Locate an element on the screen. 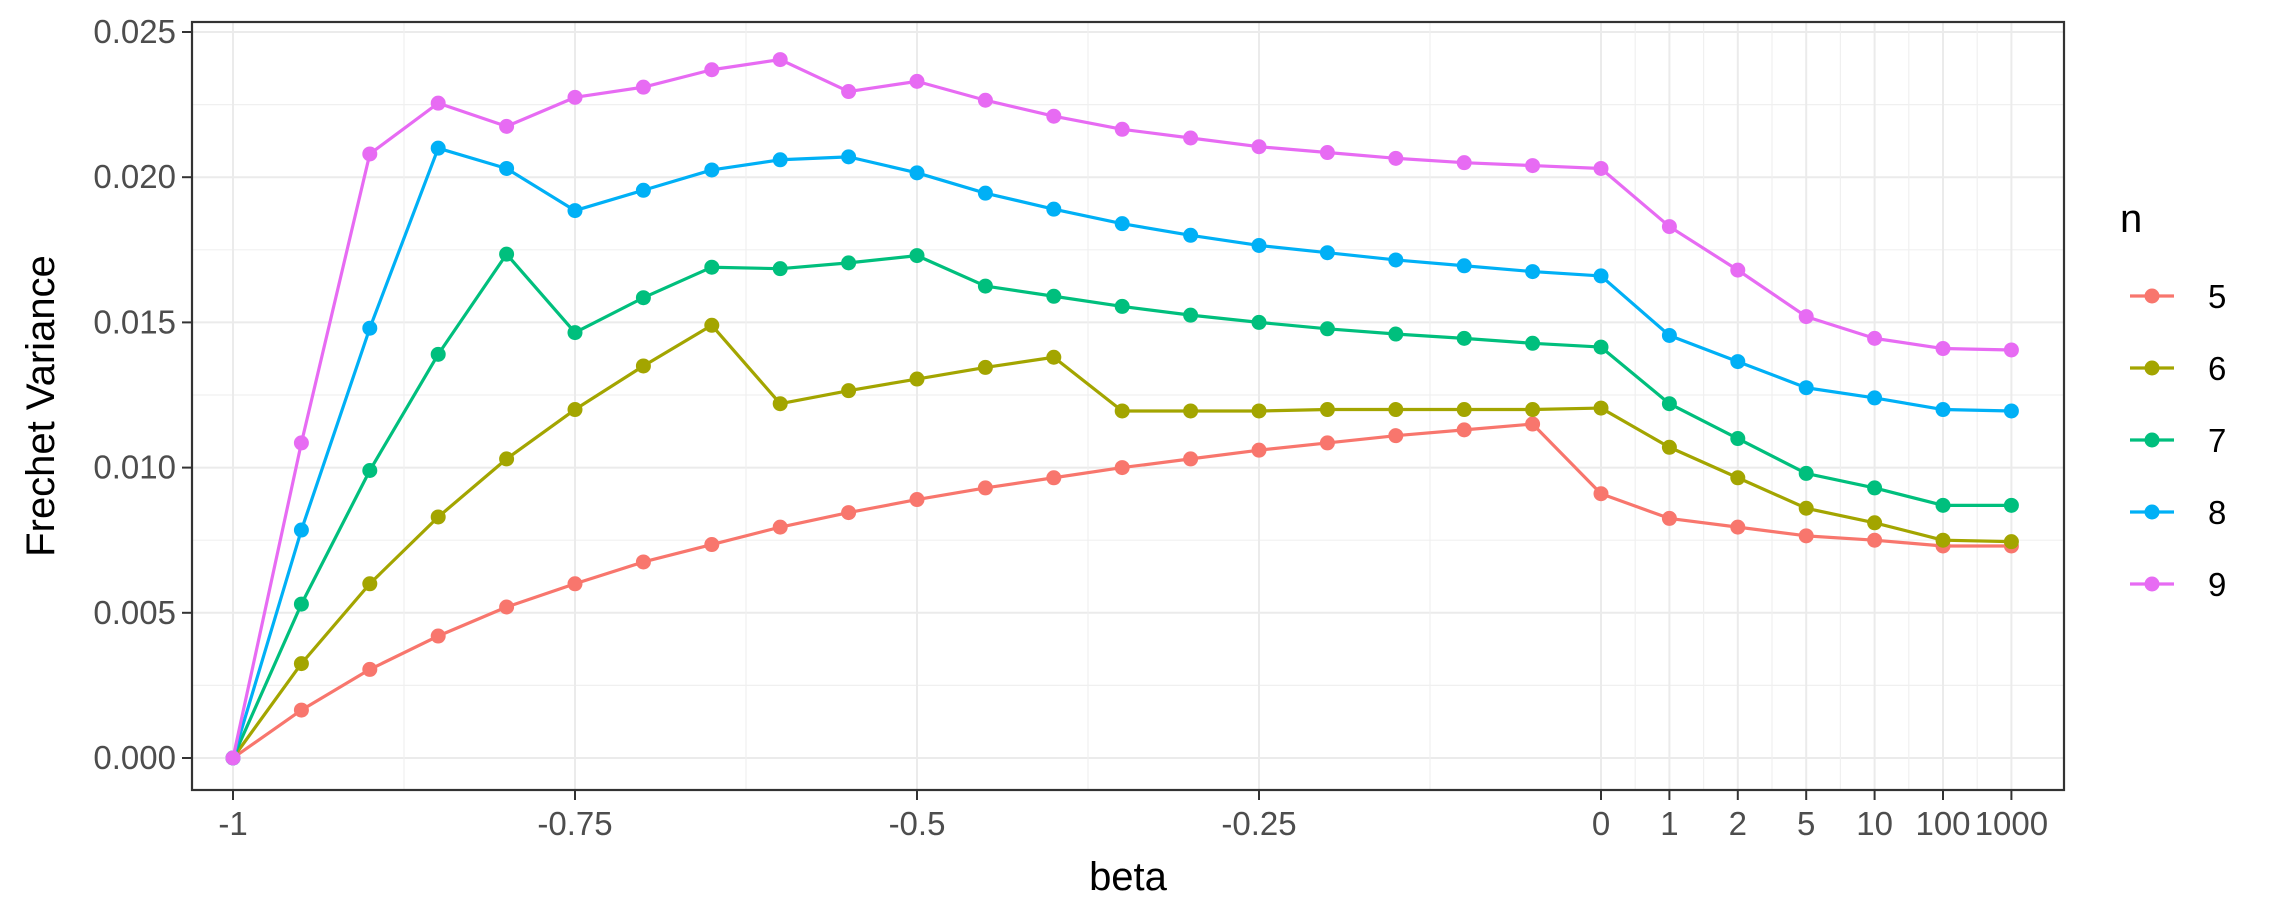 This screenshot has width=2271, height=918. x-tick-label: -0.5 is located at coordinates (917, 823).